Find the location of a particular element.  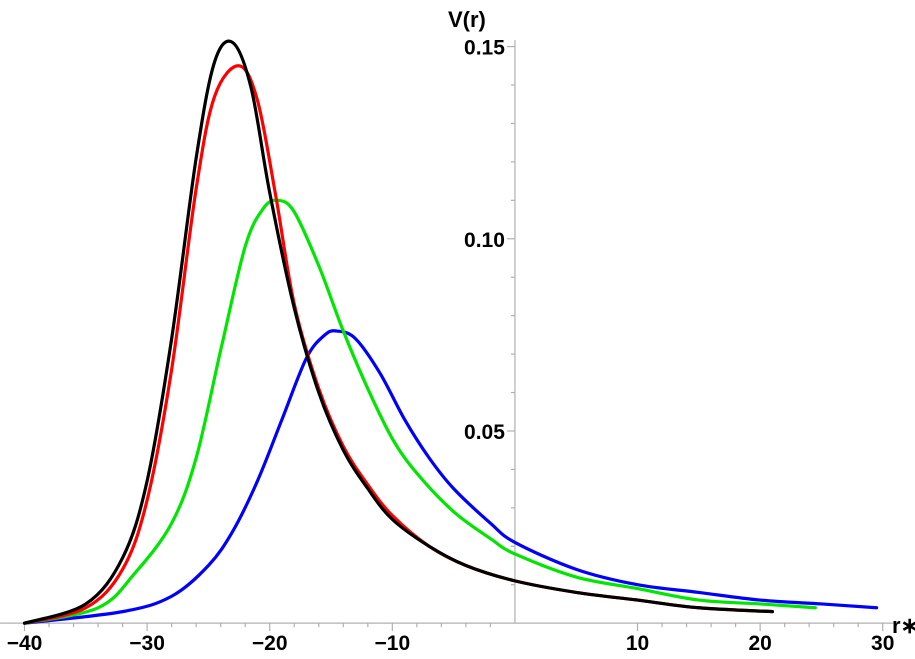

y-tick-label: 0.05 is located at coordinates (484, 432).